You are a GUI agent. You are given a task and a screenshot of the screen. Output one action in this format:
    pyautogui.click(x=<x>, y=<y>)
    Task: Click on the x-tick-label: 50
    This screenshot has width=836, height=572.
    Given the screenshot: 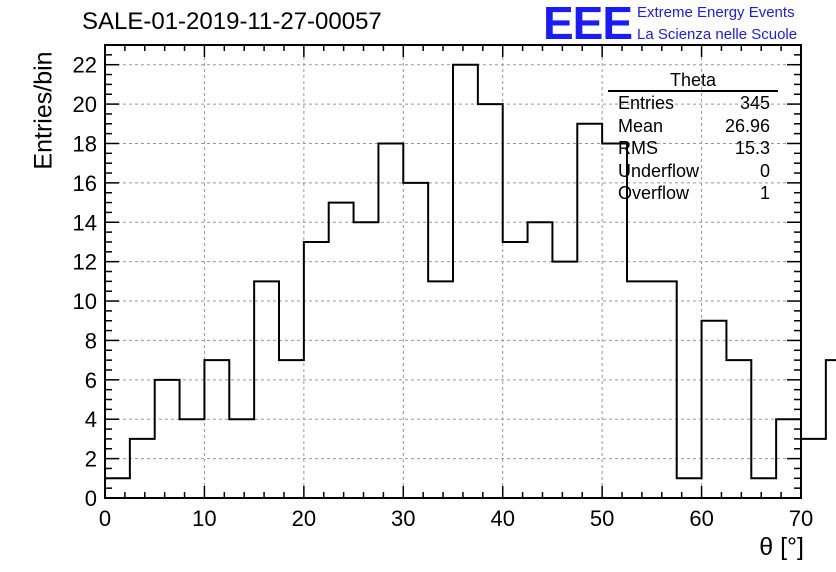 What is the action you would take?
    pyautogui.click(x=602, y=518)
    